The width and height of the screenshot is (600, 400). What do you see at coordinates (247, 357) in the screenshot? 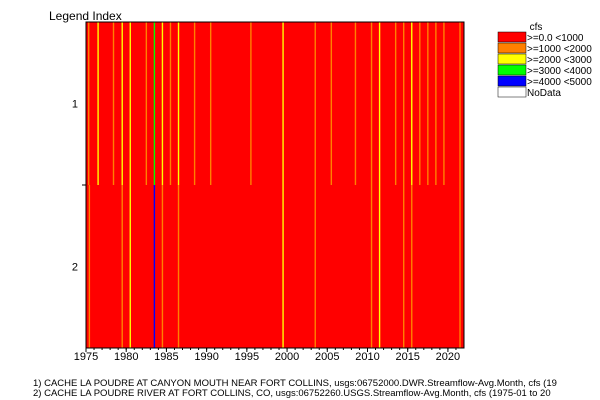
I see `x-tick-label: 1995` at bounding box center [247, 357].